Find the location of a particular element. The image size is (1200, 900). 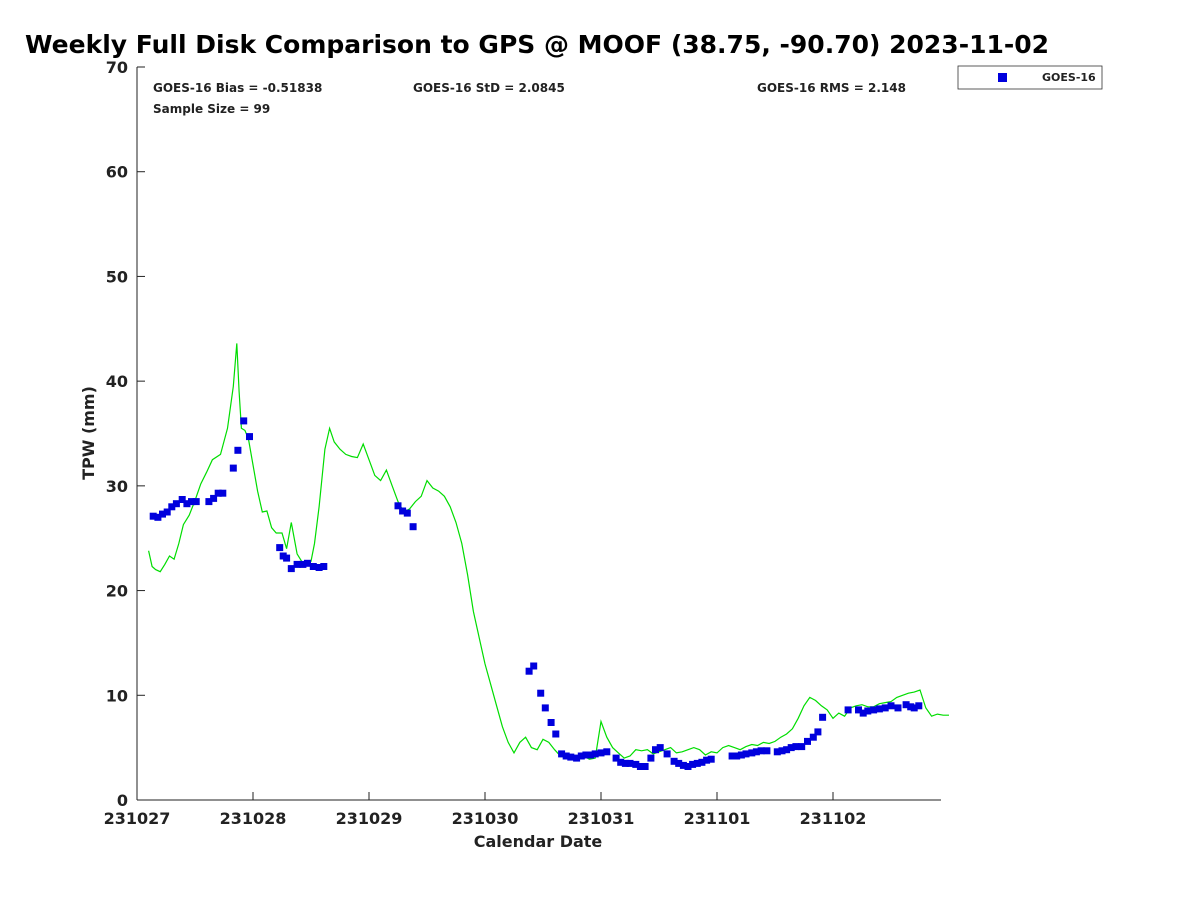

legend-box is located at coordinates (1030, 77).